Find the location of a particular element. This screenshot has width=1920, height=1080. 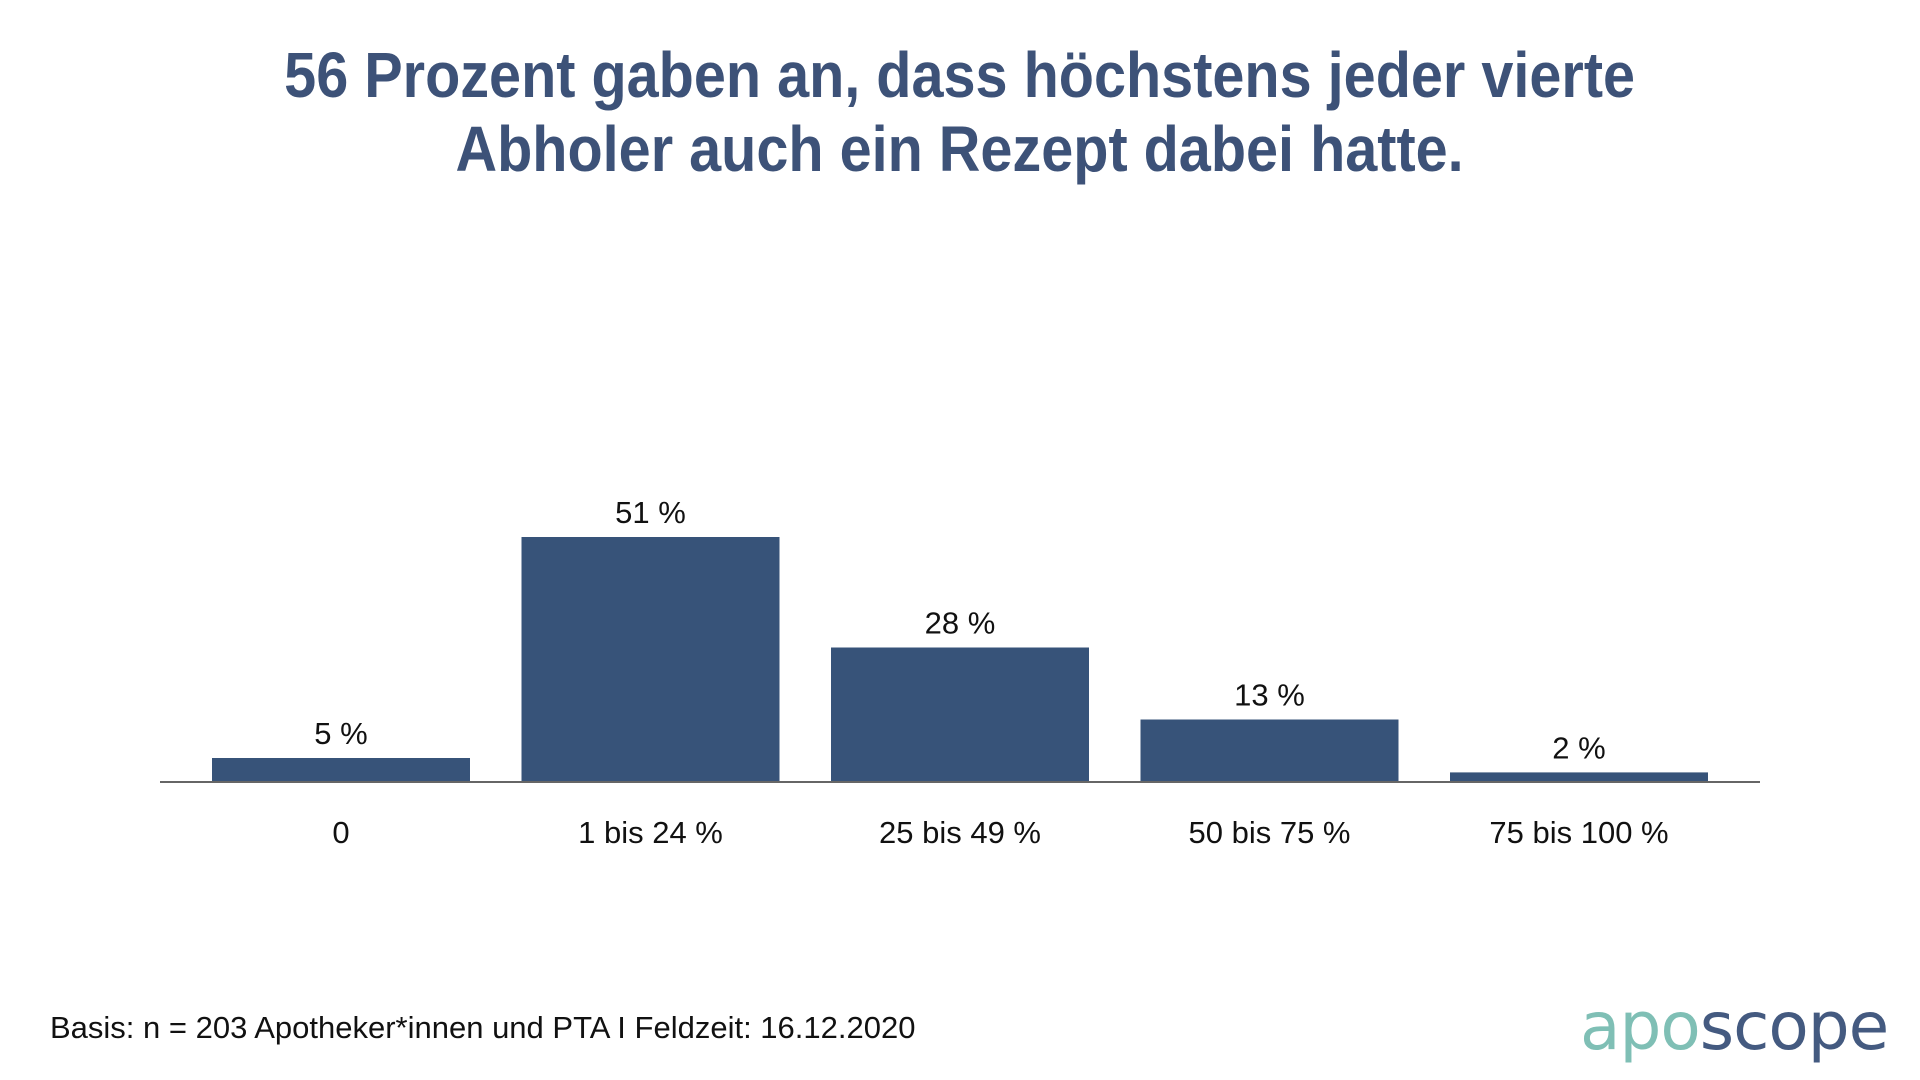

category-label-4: 50 bis 75 % is located at coordinates (1270, 832).